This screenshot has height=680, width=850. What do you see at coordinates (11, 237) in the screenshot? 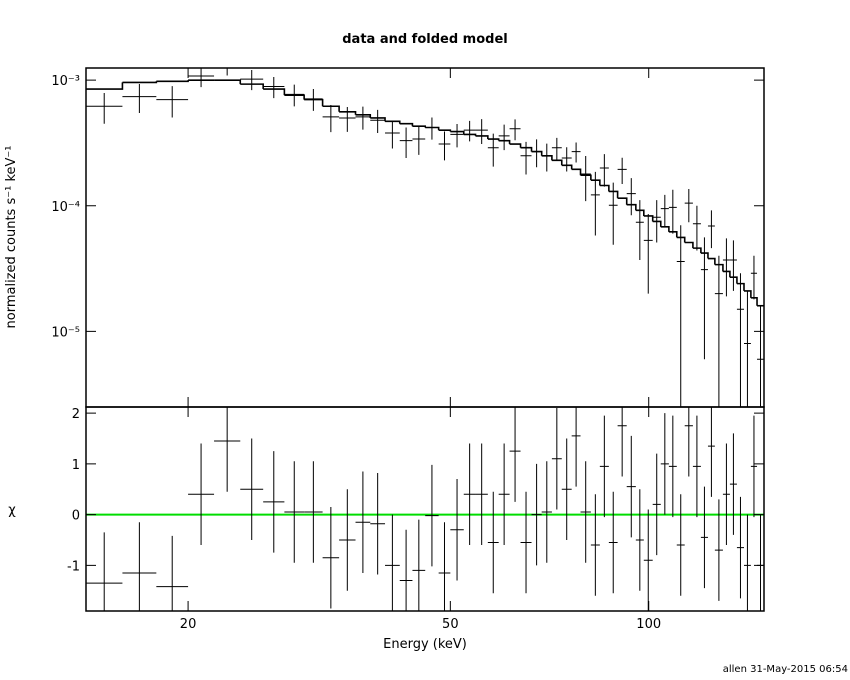
I see `y-axis-label: normalized counts s⁻¹ keV⁻¹` at bounding box center [11, 237].